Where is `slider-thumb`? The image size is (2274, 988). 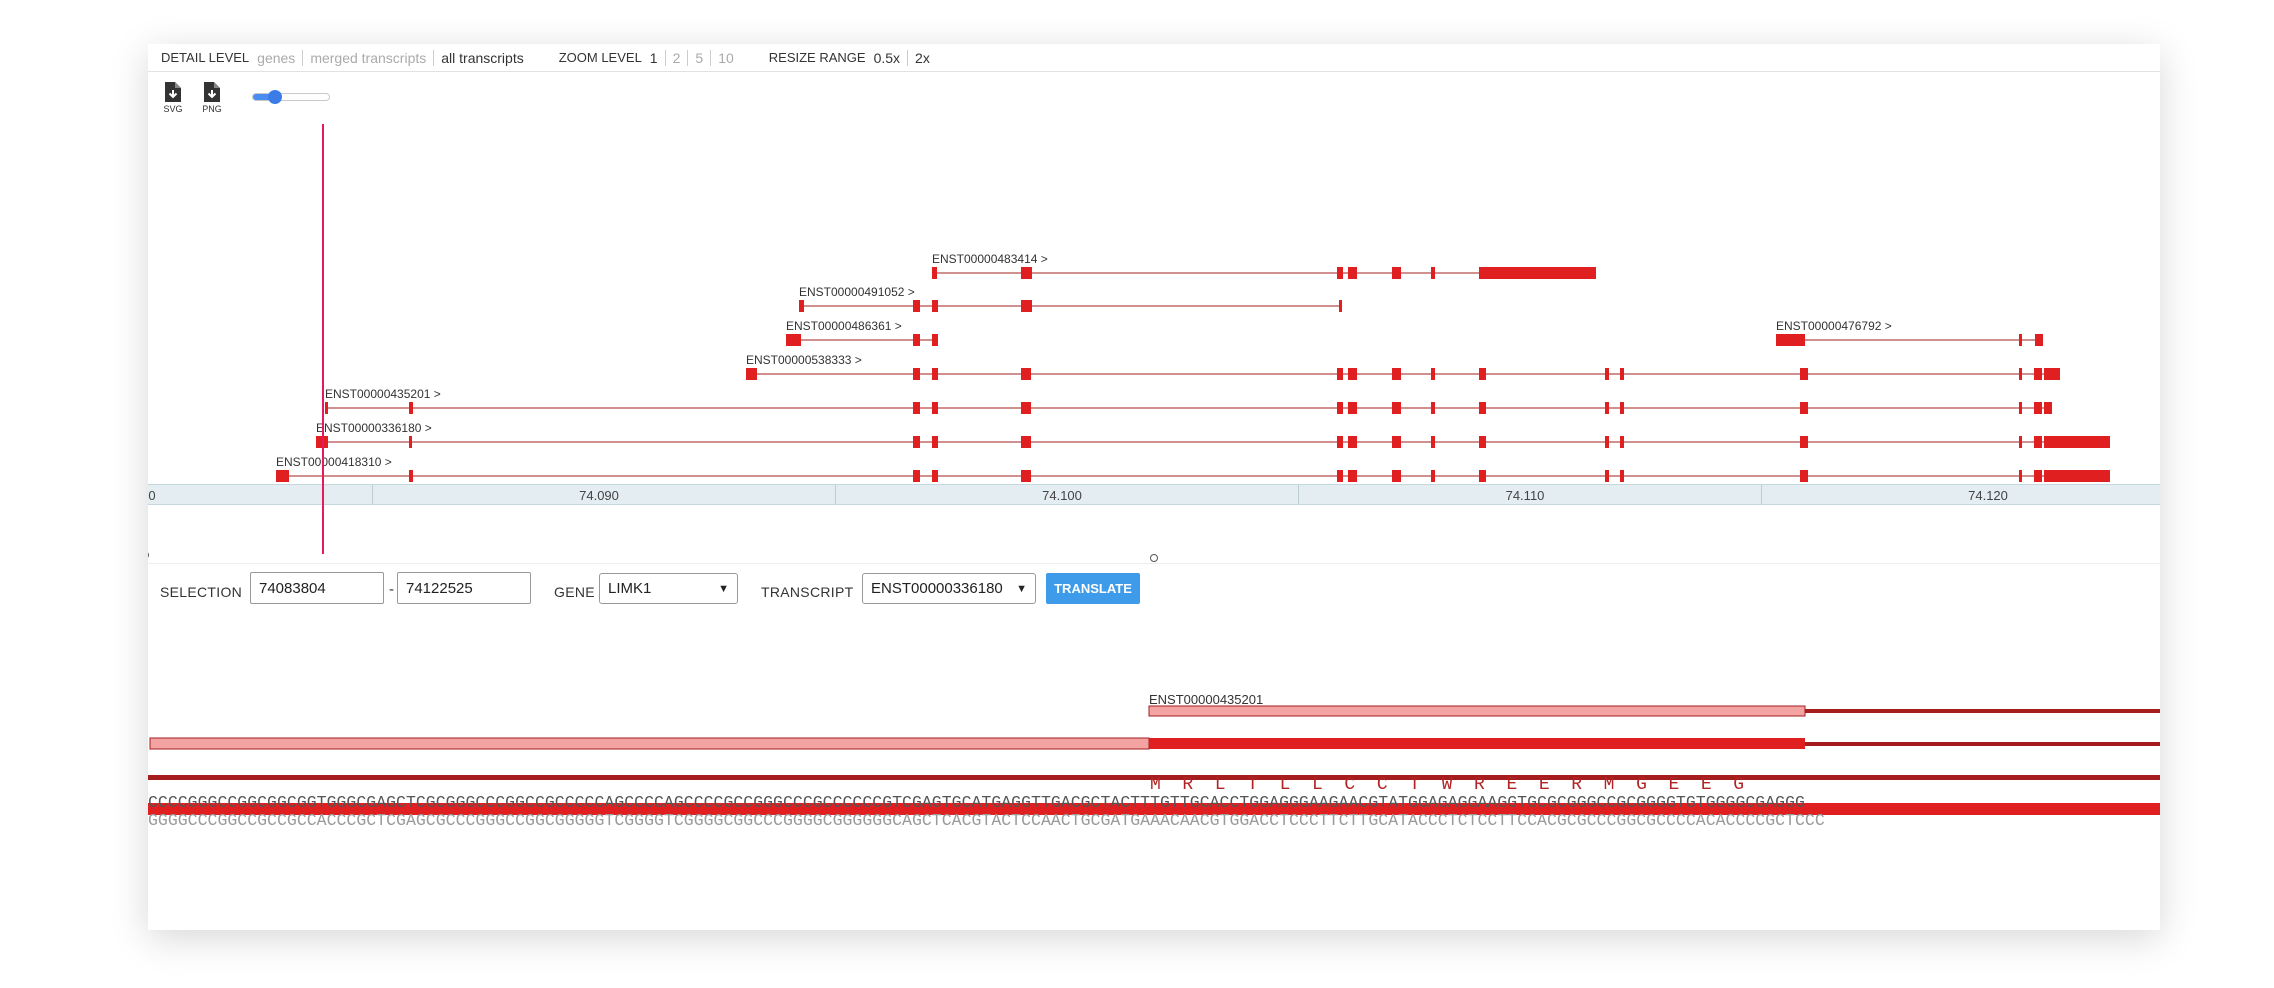
slider-thumb is located at coordinates (275, 97).